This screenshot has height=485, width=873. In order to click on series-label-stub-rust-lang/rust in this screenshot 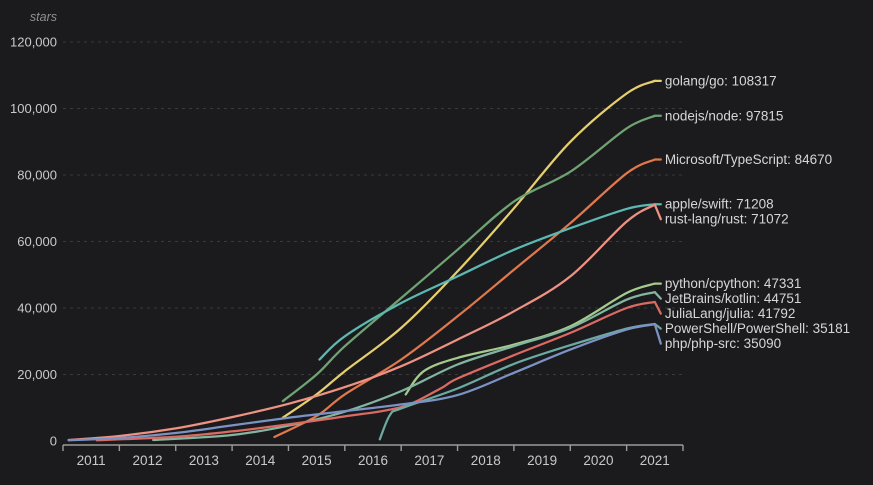, I will do `click(657, 212)`.